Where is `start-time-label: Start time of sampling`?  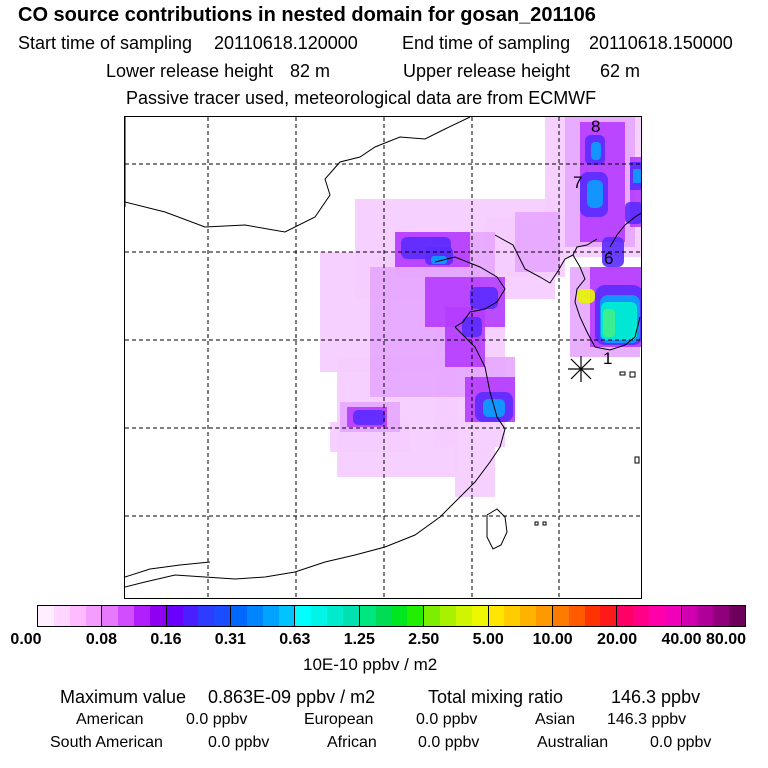
start-time-label: Start time of sampling is located at coordinates (105, 43).